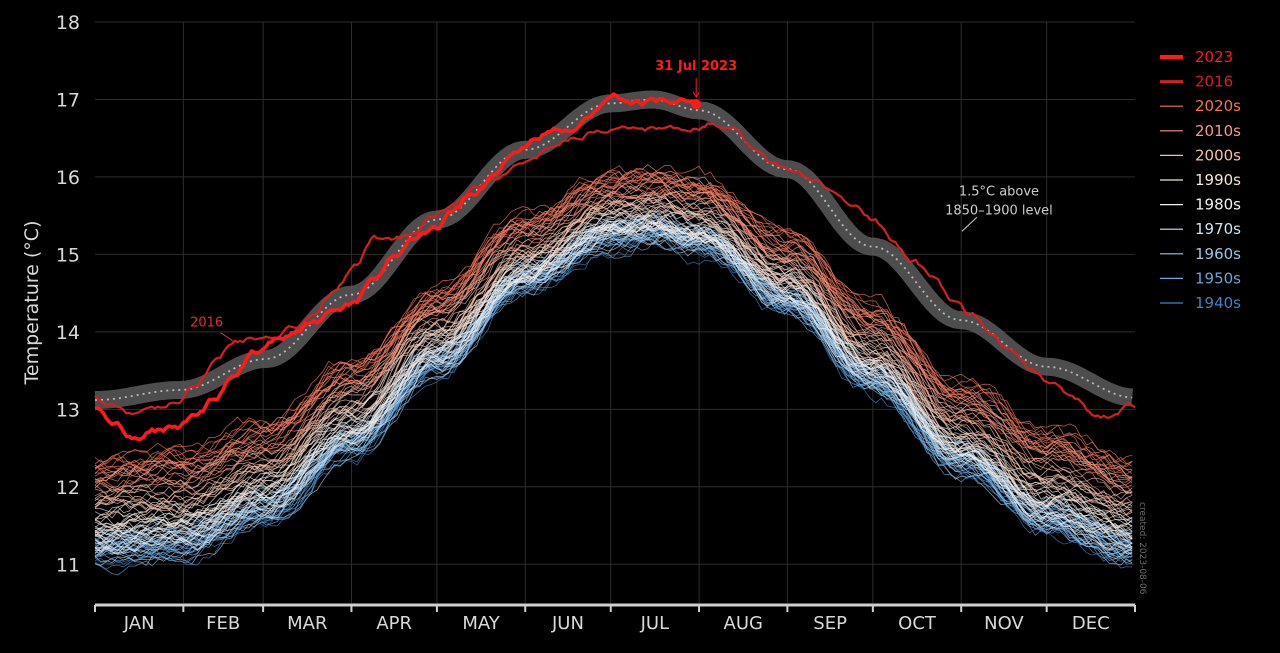 The height and width of the screenshot is (653, 1280). Describe the element at coordinates (226, 337) in the screenshot. I see `annotation-2016-arrow` at that location.